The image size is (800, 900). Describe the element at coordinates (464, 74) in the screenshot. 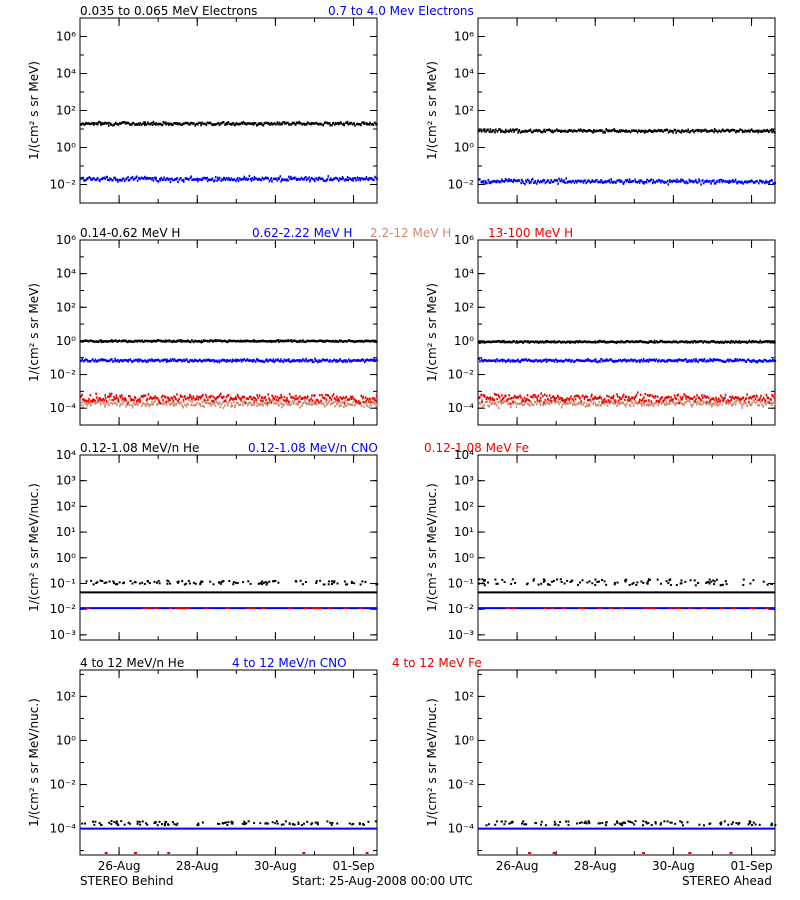

I see `y-tick-label: 10⁴` at that location.